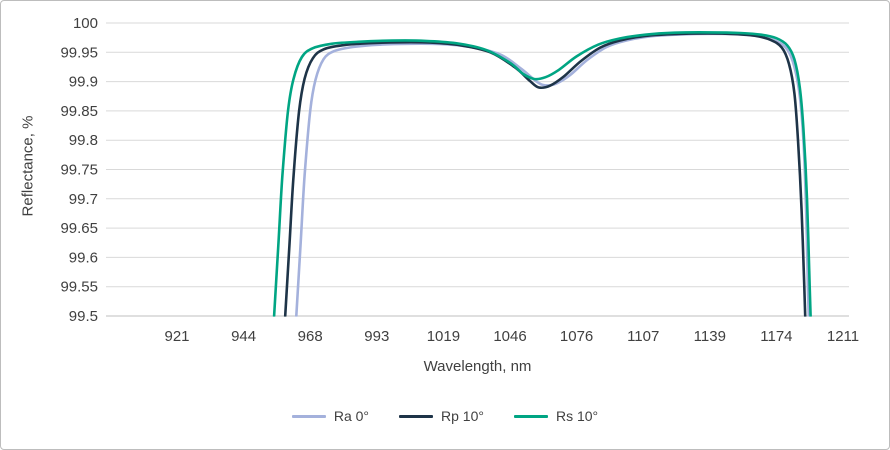 The height and width of the screenshot is (450, 890). I want to click on y-tick-label: 99.95, so click(79, 52).